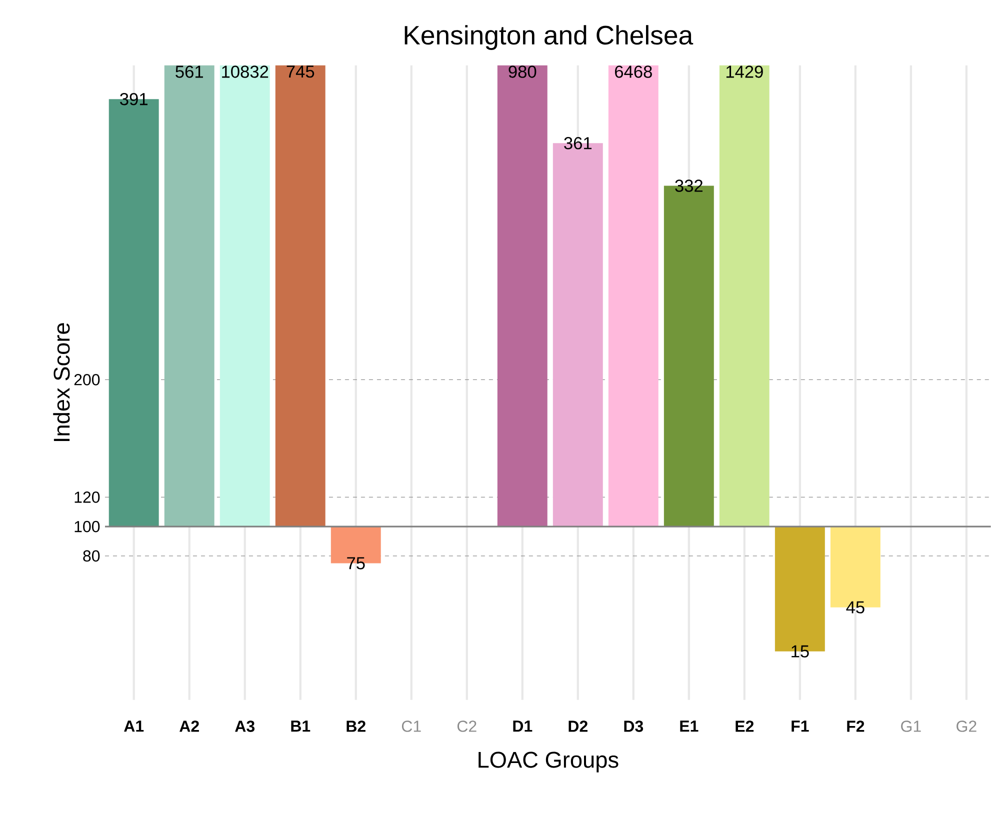 The image size is (991, 815). What do you see at coordinates (855, 607) in the screenshot?
I see `data-label: 45` at bounding box center [855, 607].